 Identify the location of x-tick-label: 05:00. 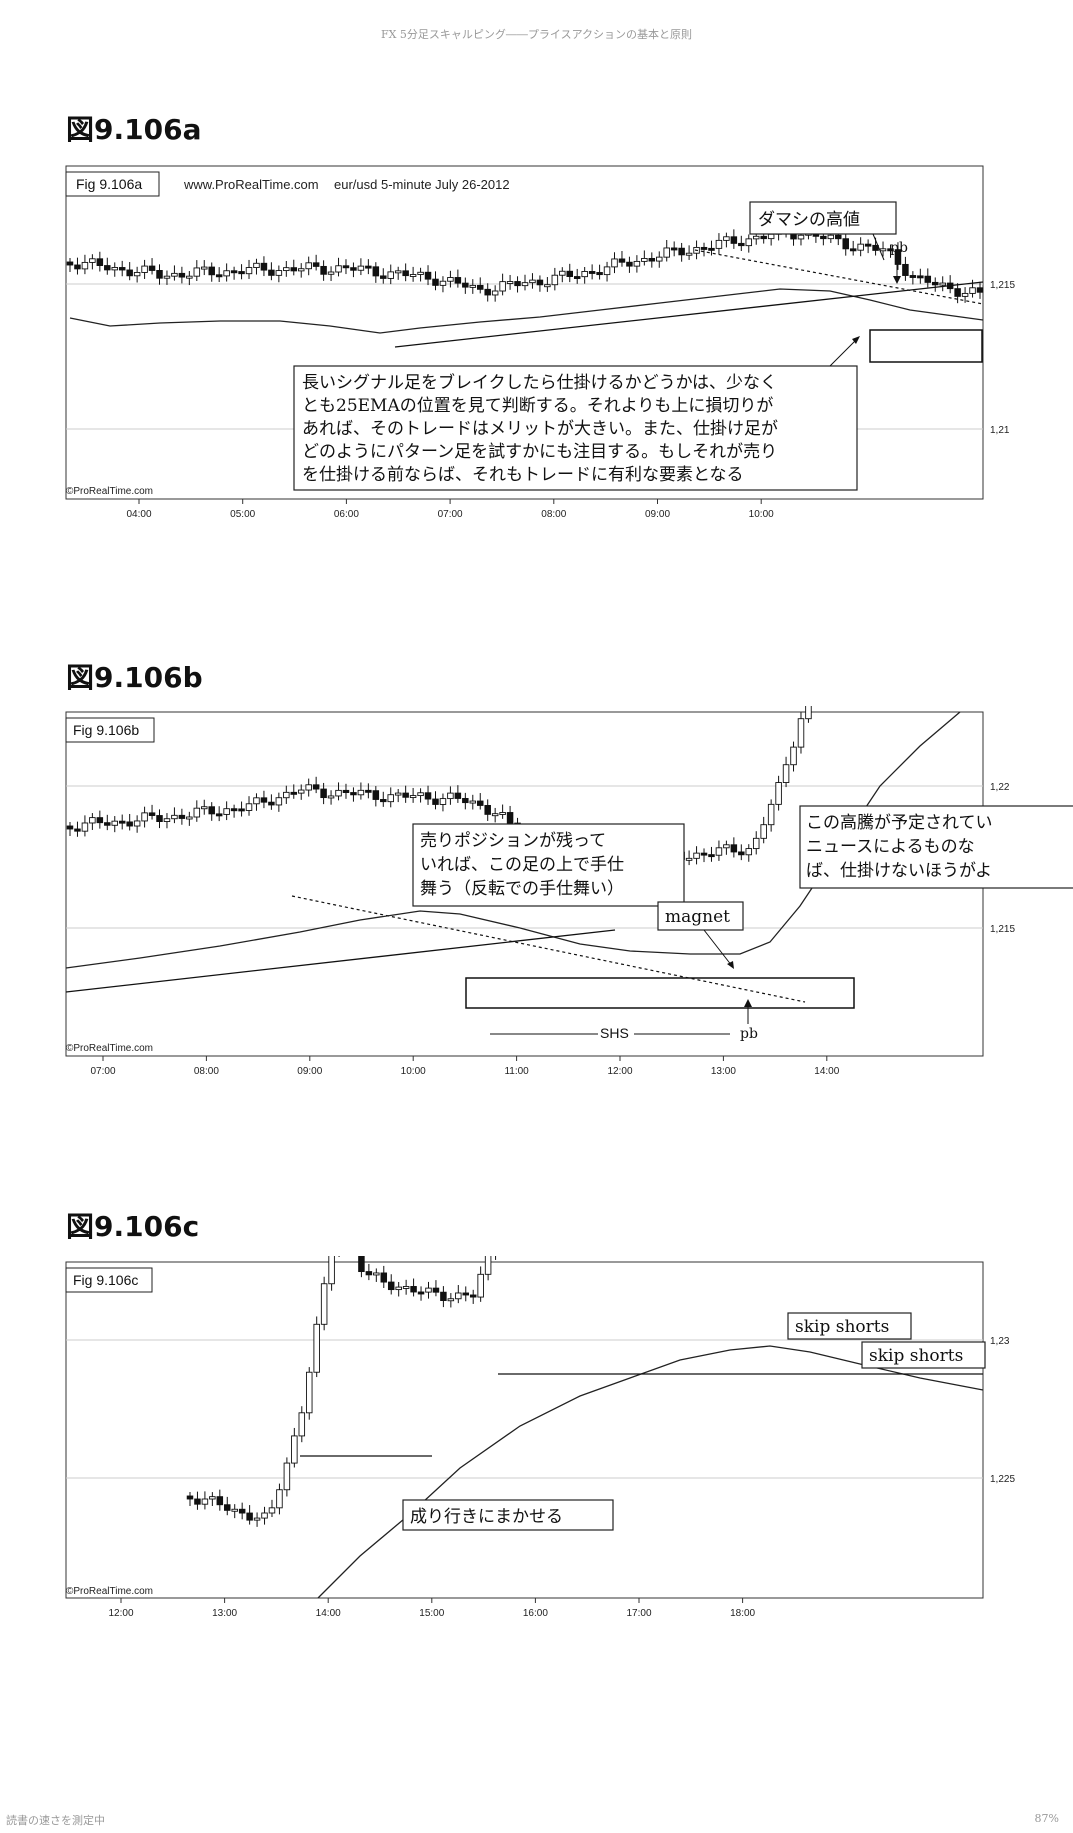
(242, 514).